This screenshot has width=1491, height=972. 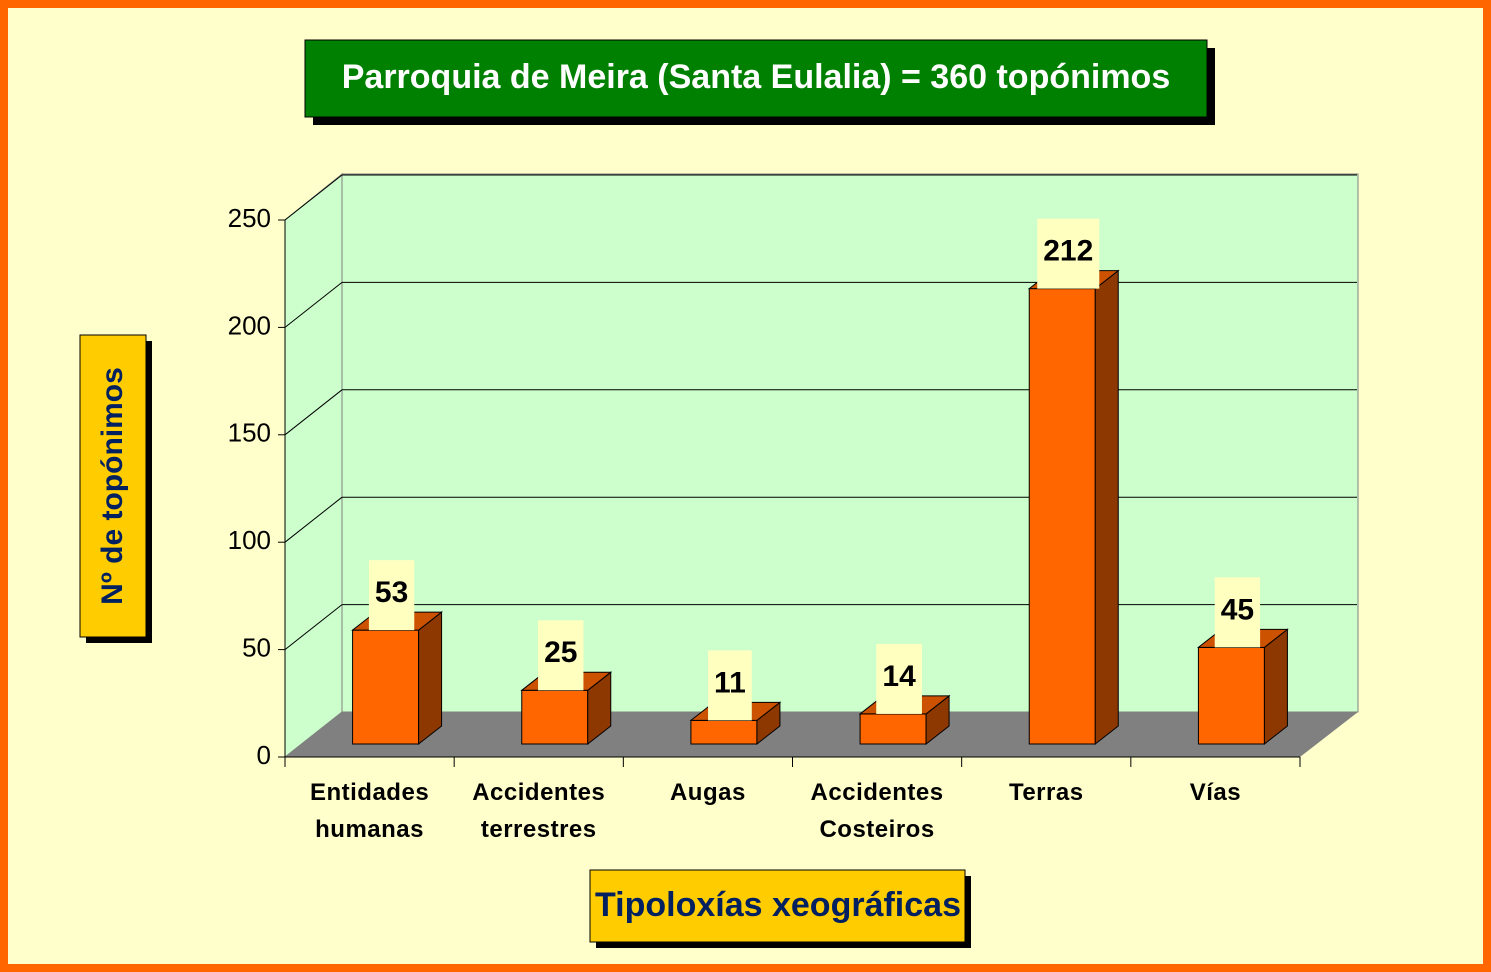 I want to click on y-label-box, so click(x=113, y=486).